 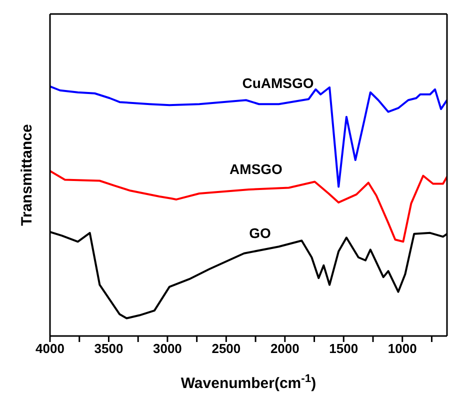 I want to click on x-tick-label: 2500, so click(x=226, y=348).